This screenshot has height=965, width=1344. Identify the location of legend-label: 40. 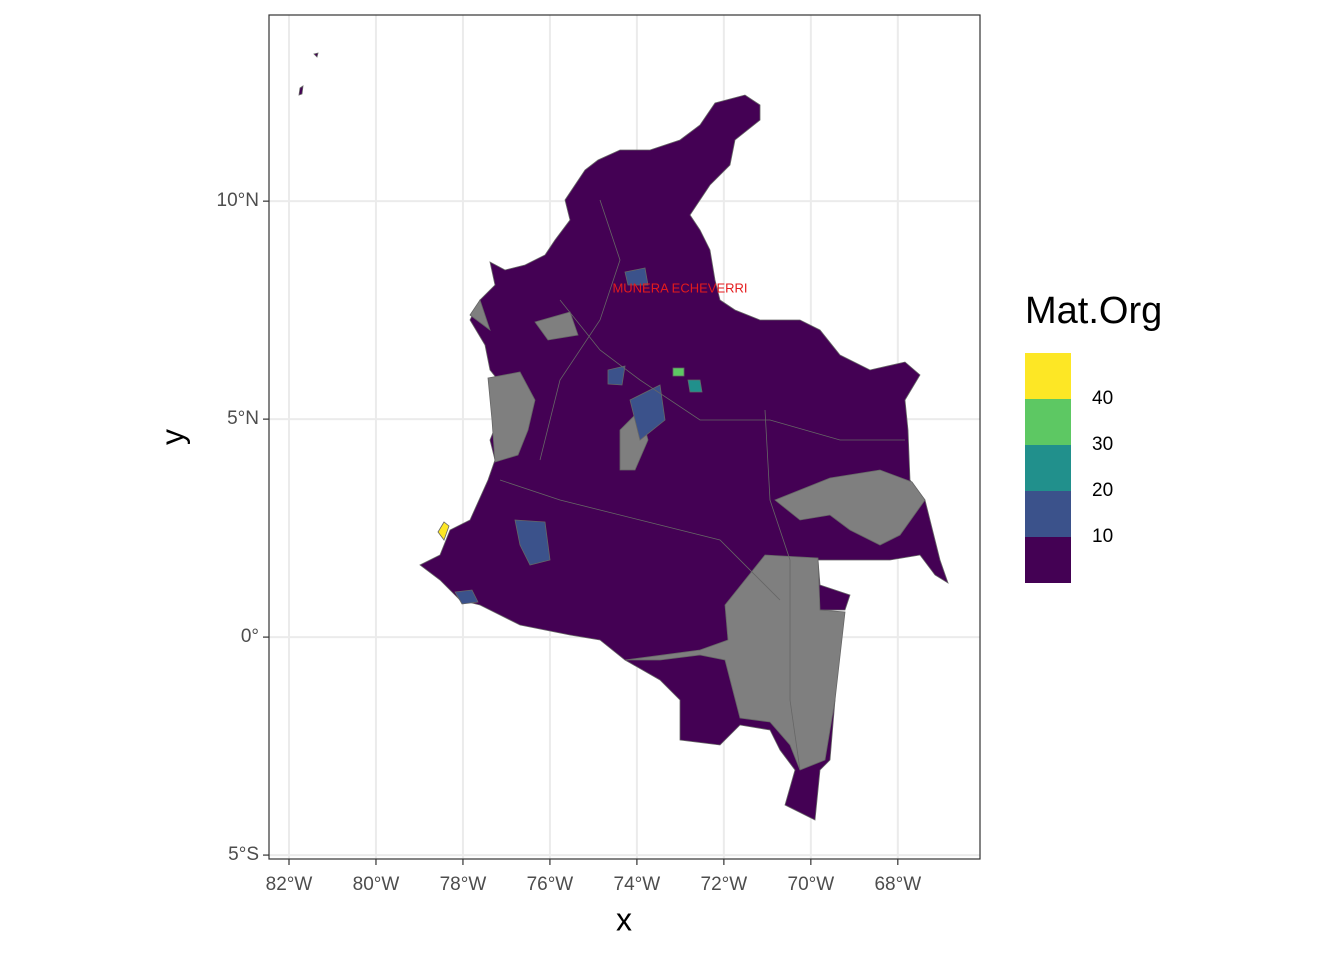
(1102, 398).